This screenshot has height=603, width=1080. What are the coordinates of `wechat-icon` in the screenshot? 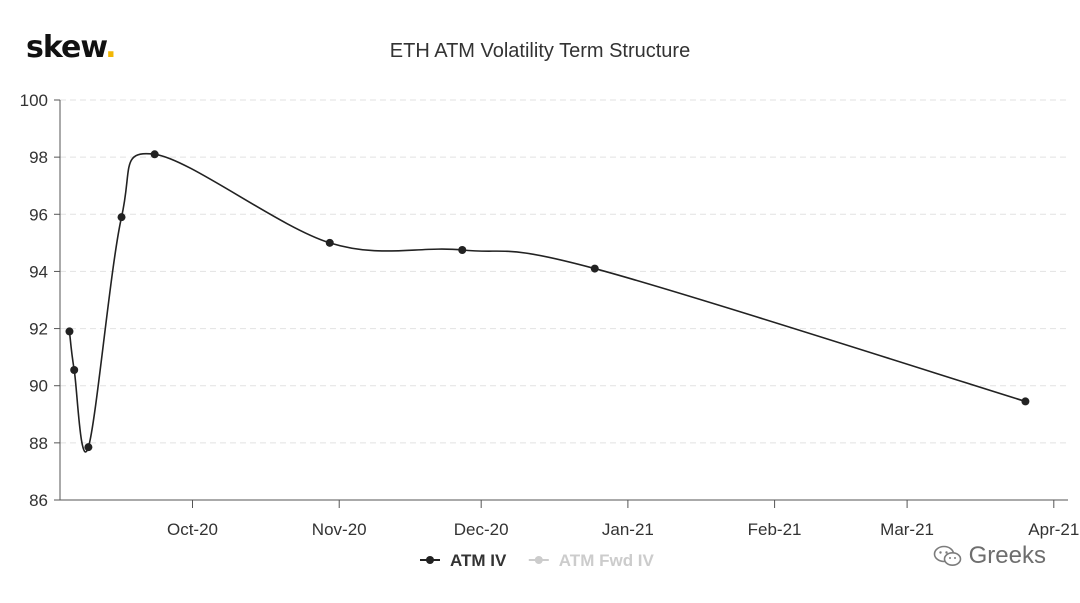 It's located at (947, 555).